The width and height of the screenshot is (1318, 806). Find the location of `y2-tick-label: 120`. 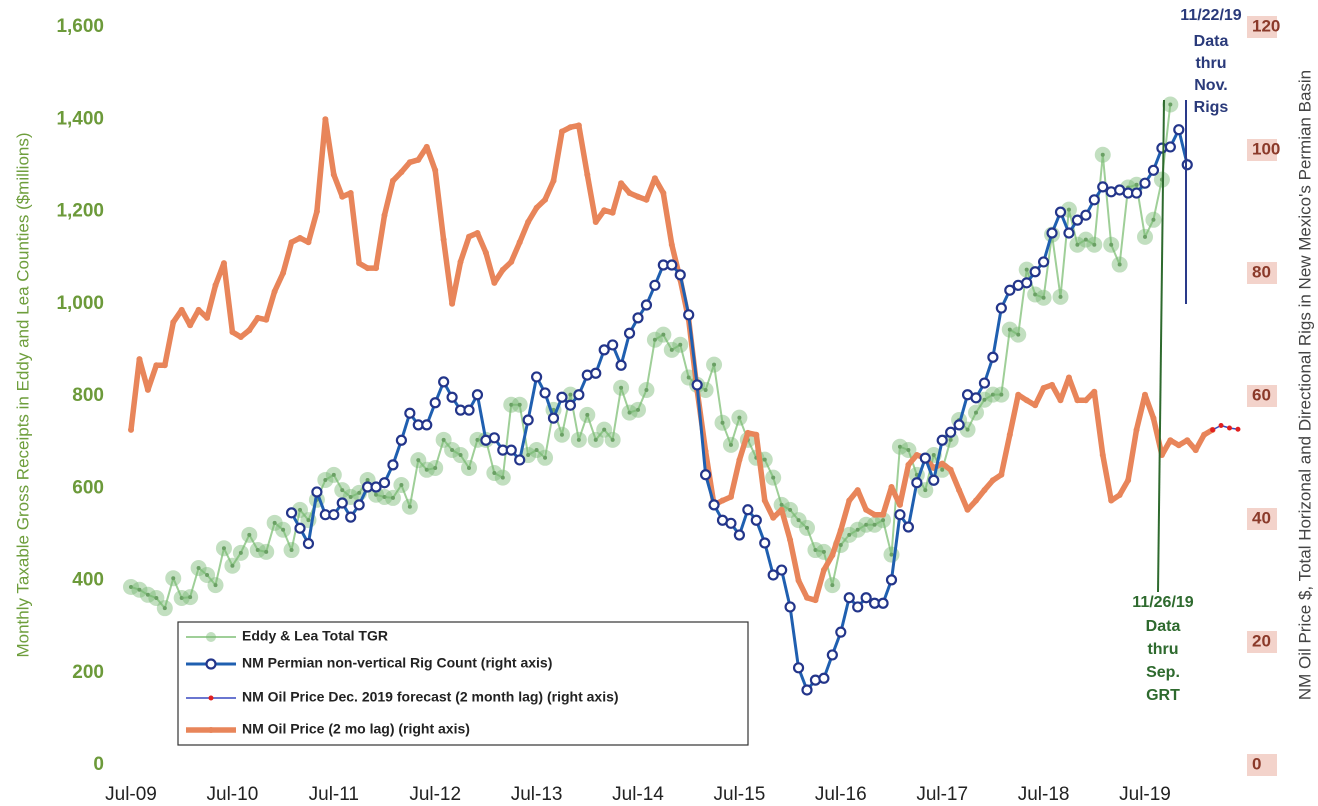

y2-tick-label: 120 is located at coordinates (1266, 25).